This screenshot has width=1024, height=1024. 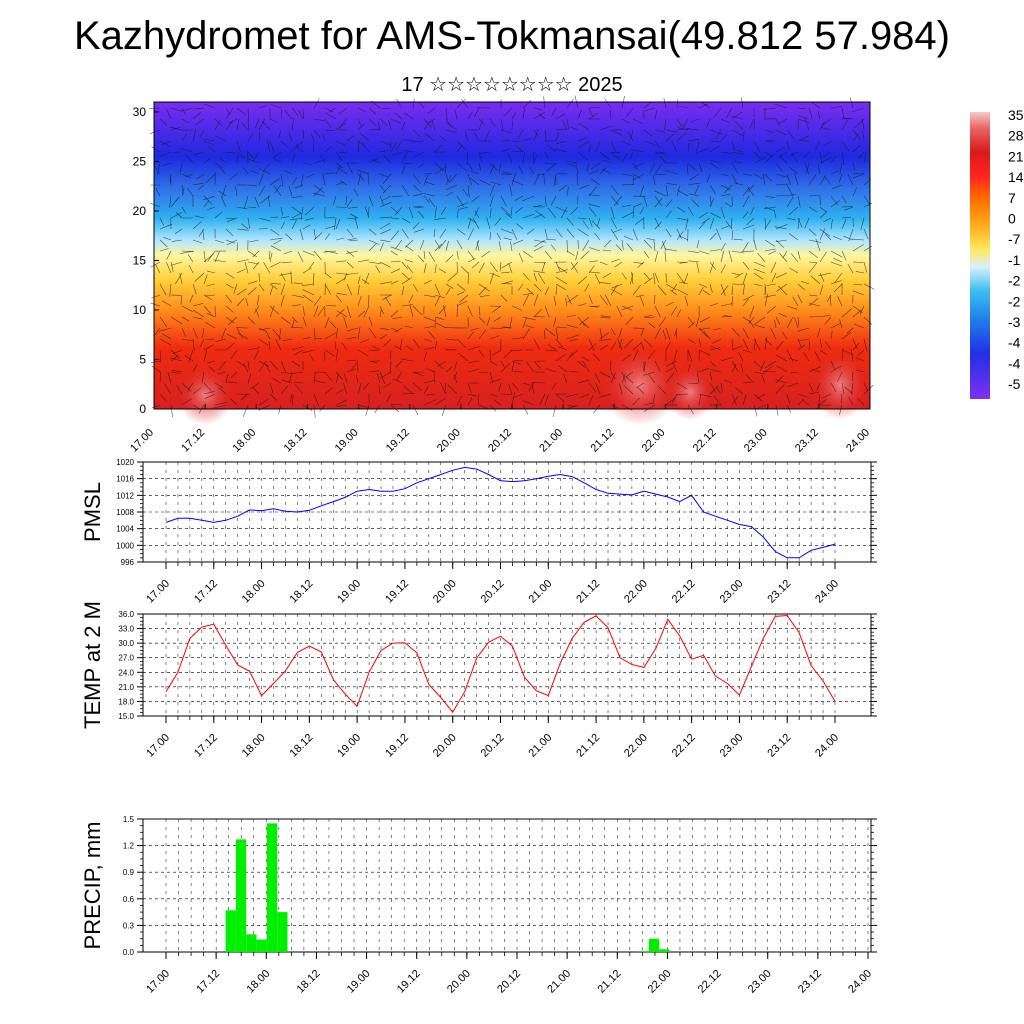 I want to click on x-tick-label: 17.12, so click(x=206, y=746).